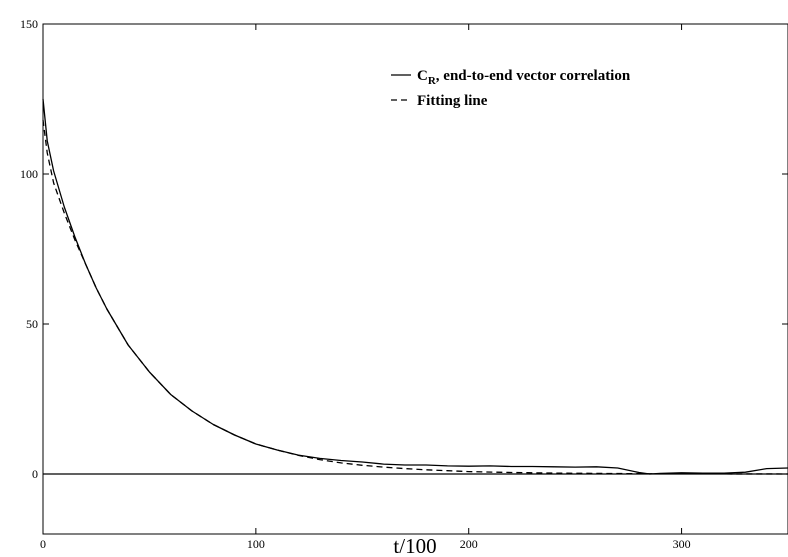 Image resolution: width=788 pixels, height=557 pixels. I want to click on legend-dashed-label: Fitting line, so click(452, 101).